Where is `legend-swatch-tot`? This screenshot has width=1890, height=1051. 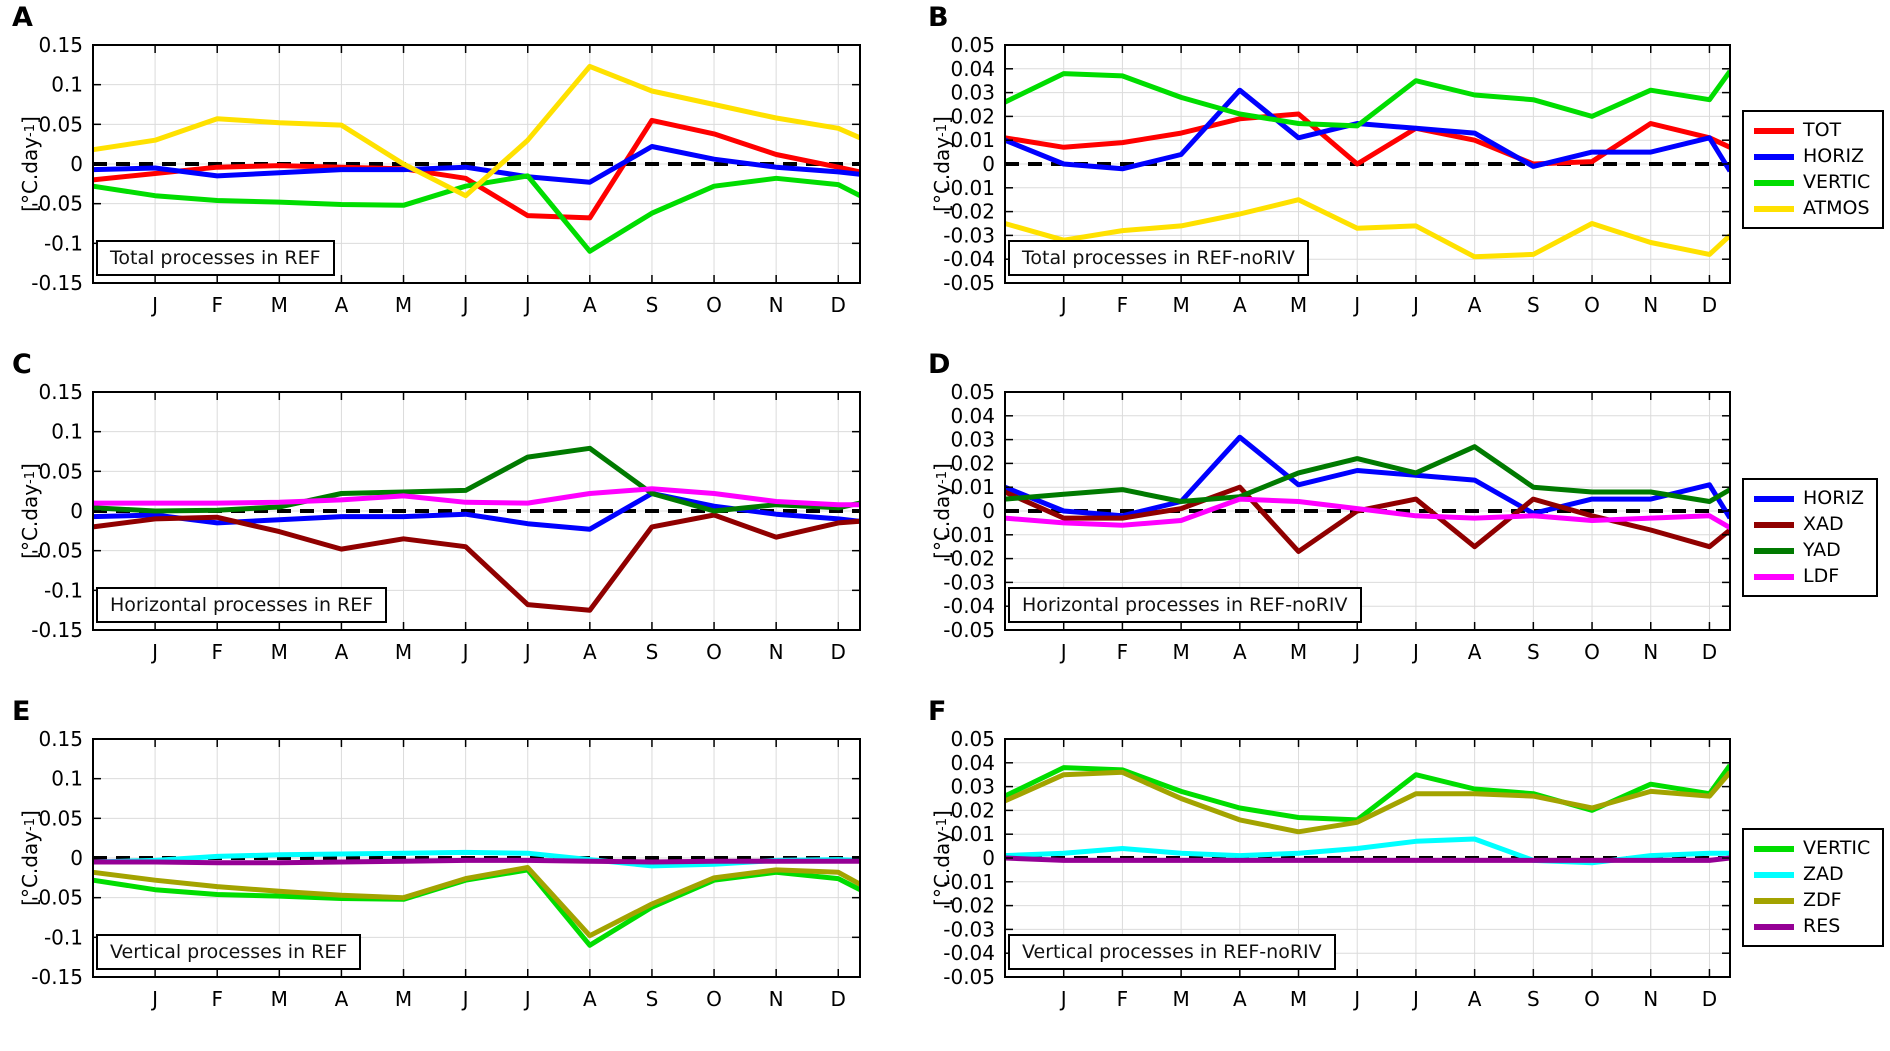
legend-swatch-tot is located at coordinates (1774, 130).